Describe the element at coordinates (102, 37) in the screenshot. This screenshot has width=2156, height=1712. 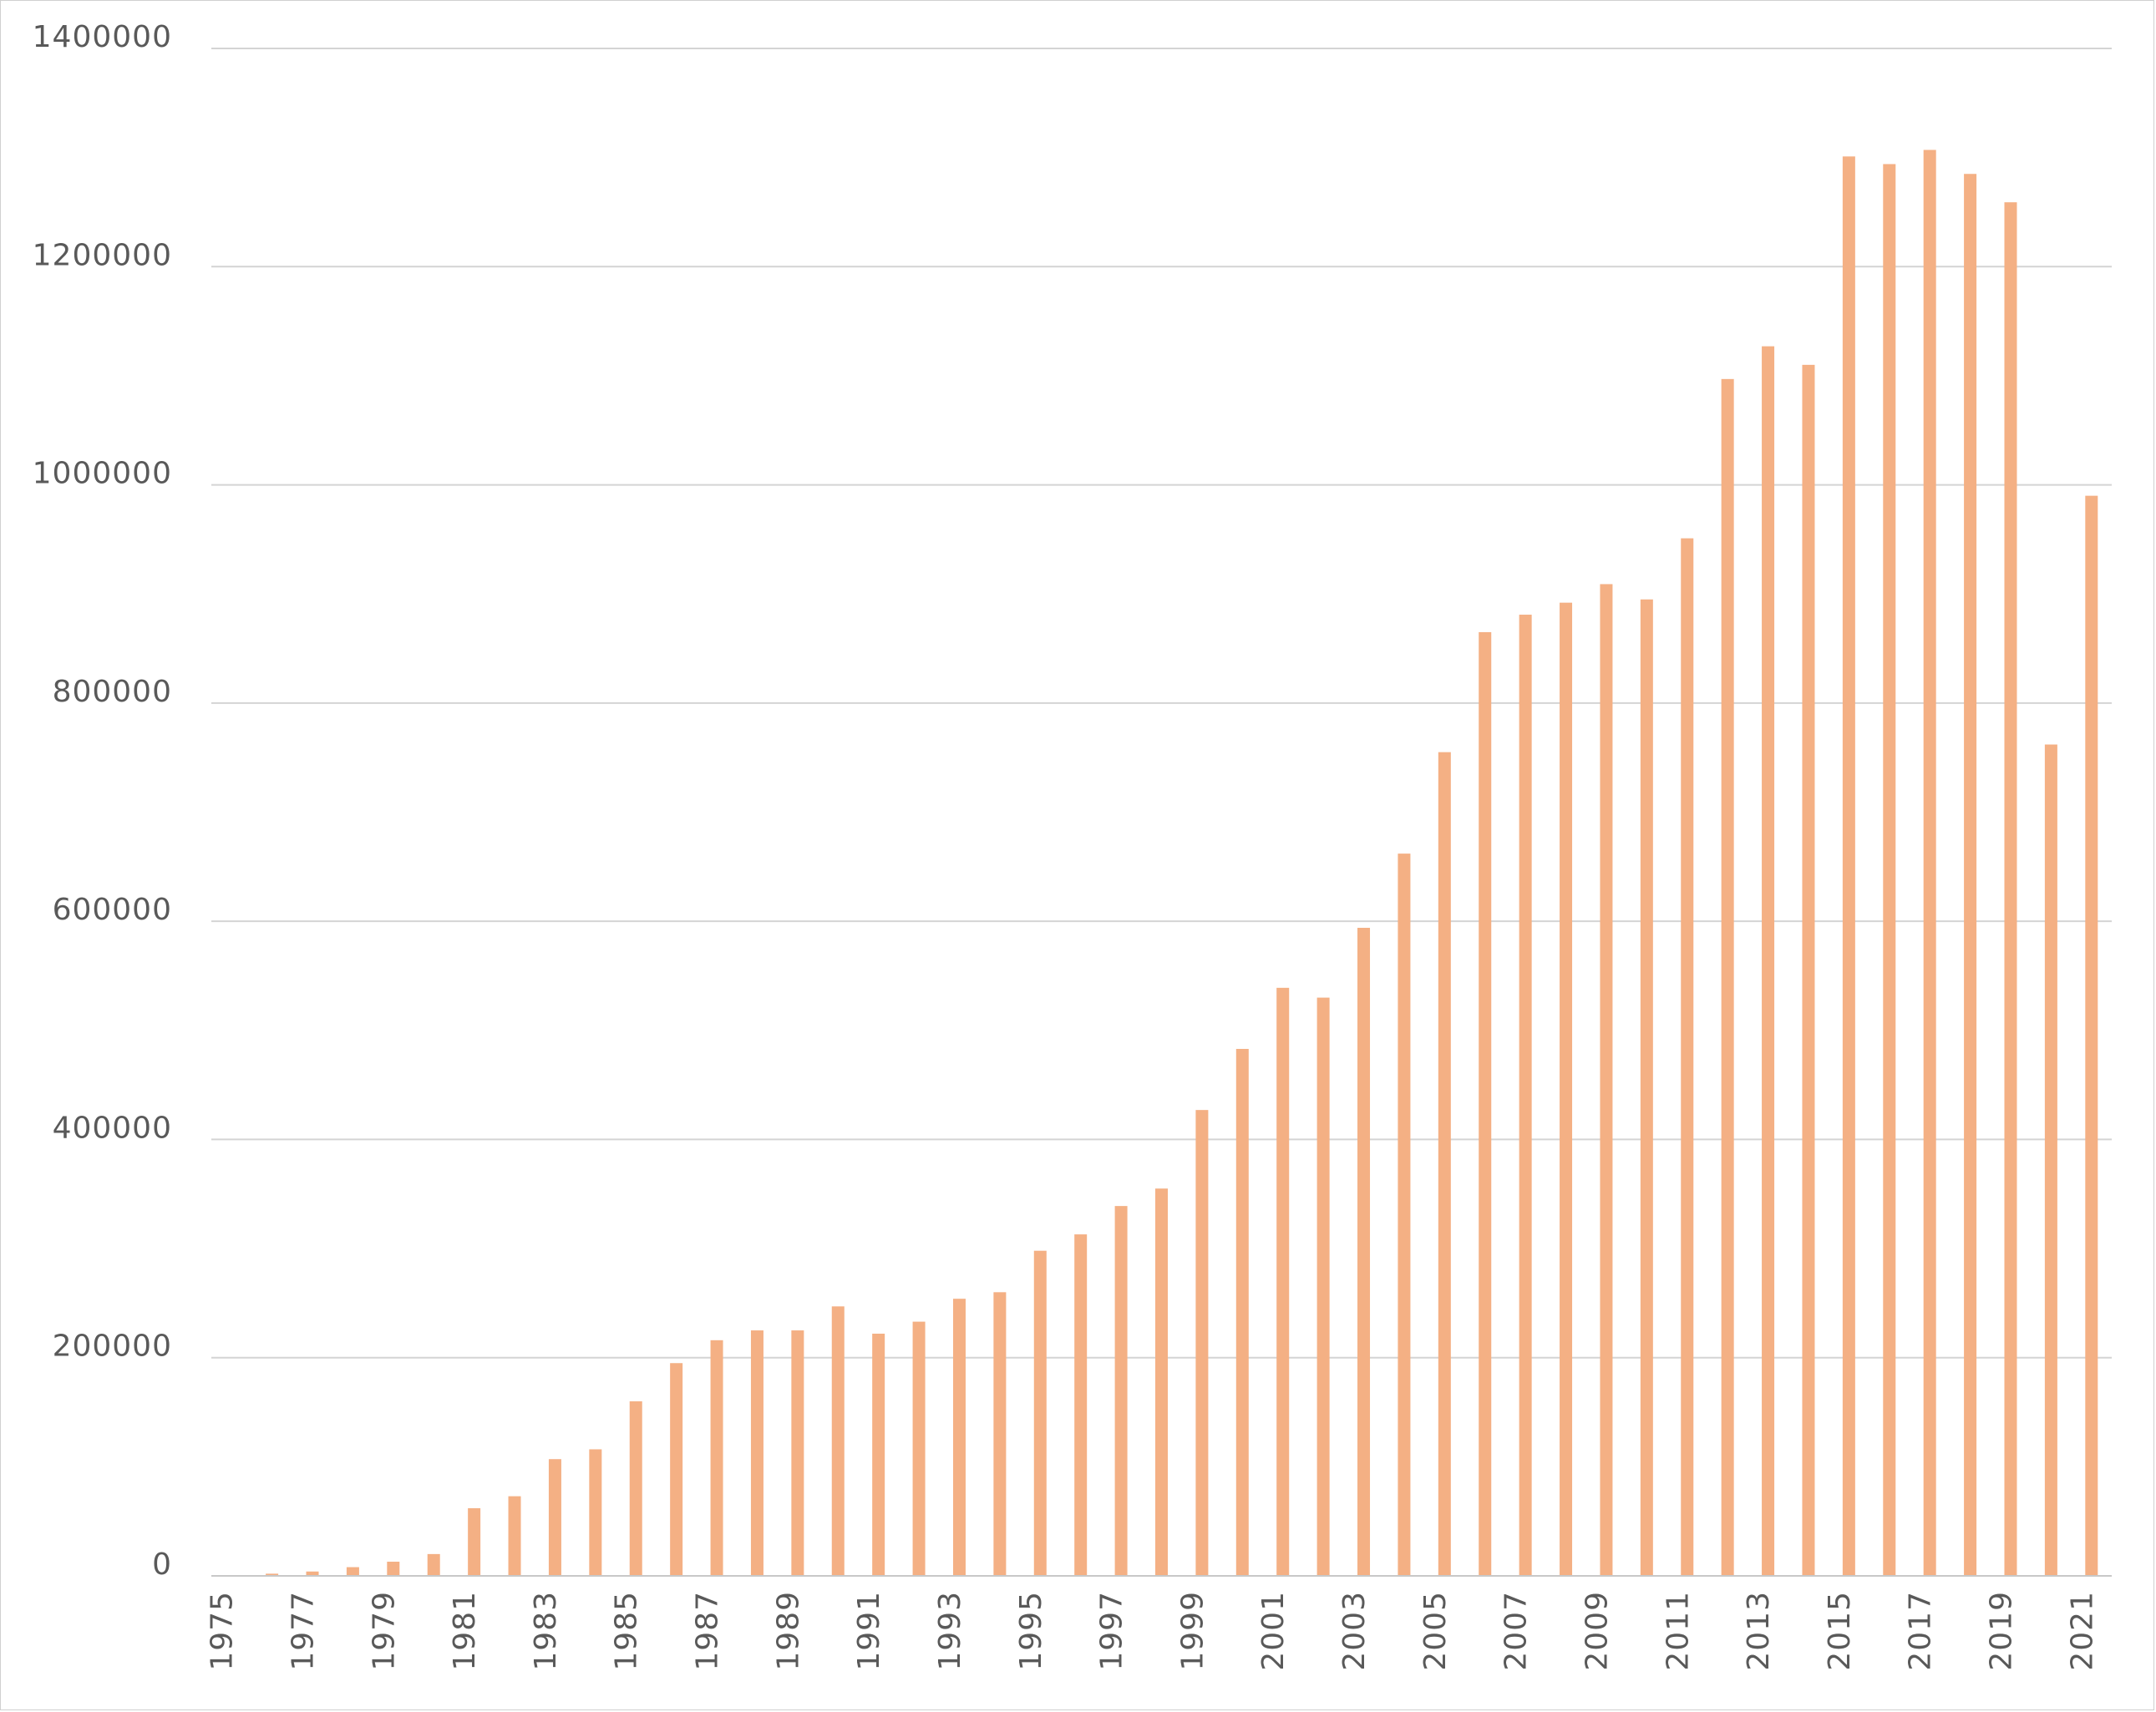
I see `y-tick-label: 1400000` at that location.